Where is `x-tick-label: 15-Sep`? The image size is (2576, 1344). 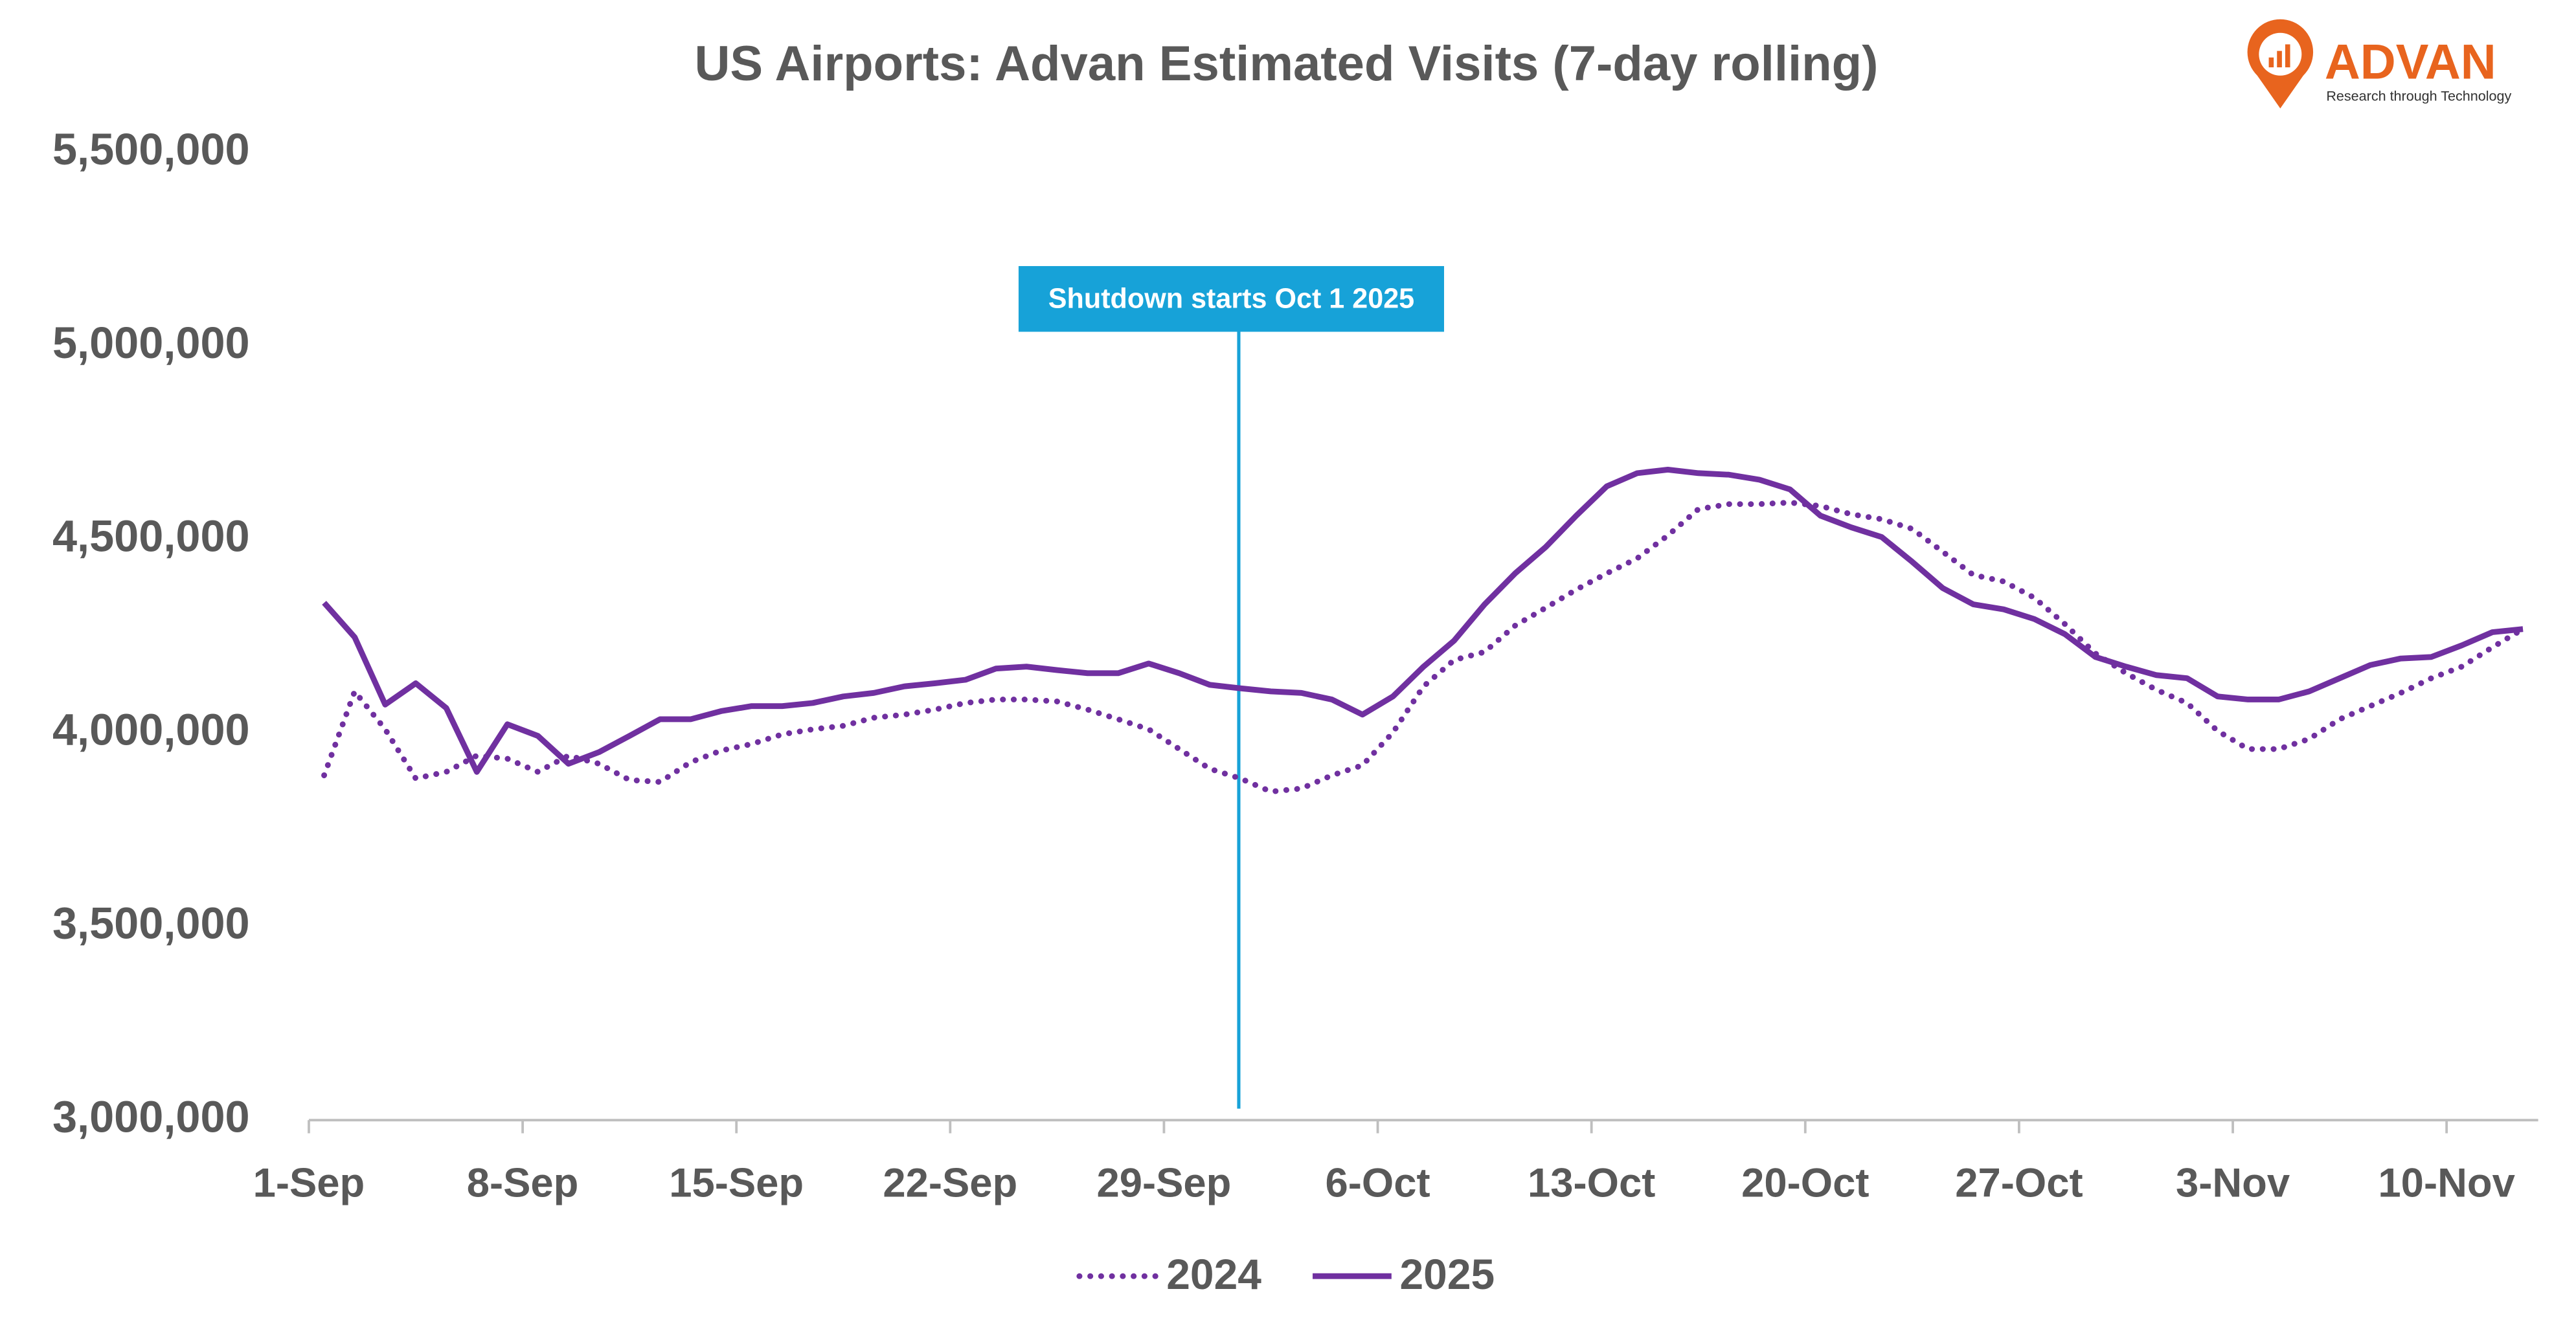 x-tick-label: 15-Sep is located at coordinates (736, 1182).